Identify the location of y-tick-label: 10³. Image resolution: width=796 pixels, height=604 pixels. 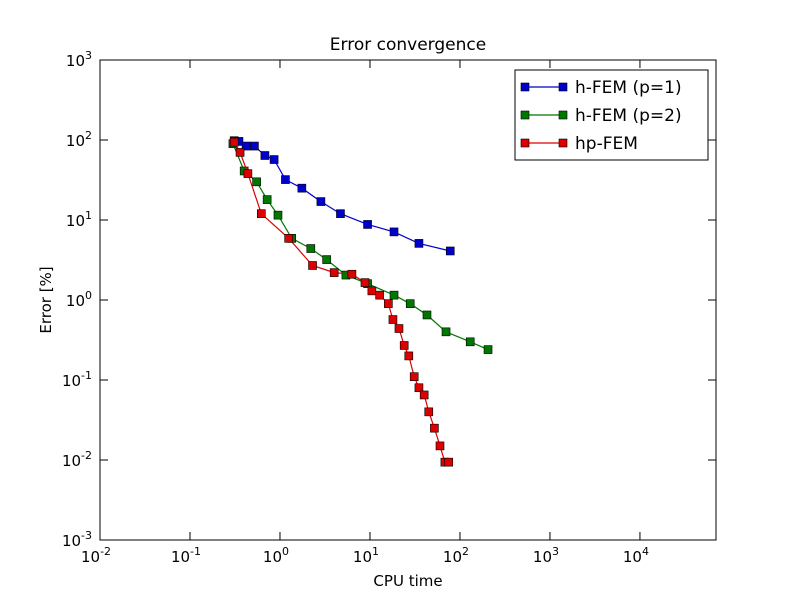
(79, 59).